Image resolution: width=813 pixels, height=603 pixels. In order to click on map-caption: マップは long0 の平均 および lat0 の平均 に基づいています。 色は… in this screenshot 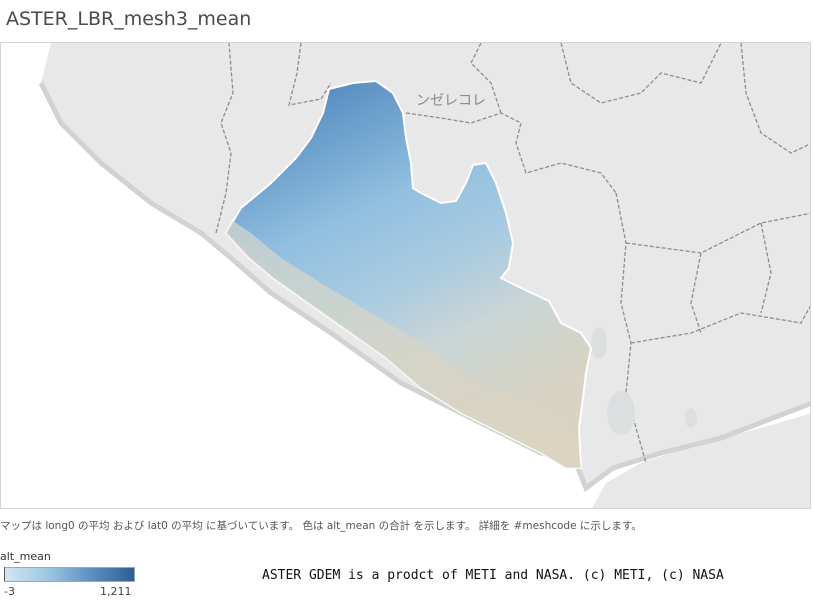, I will do `click(321, 526)`.